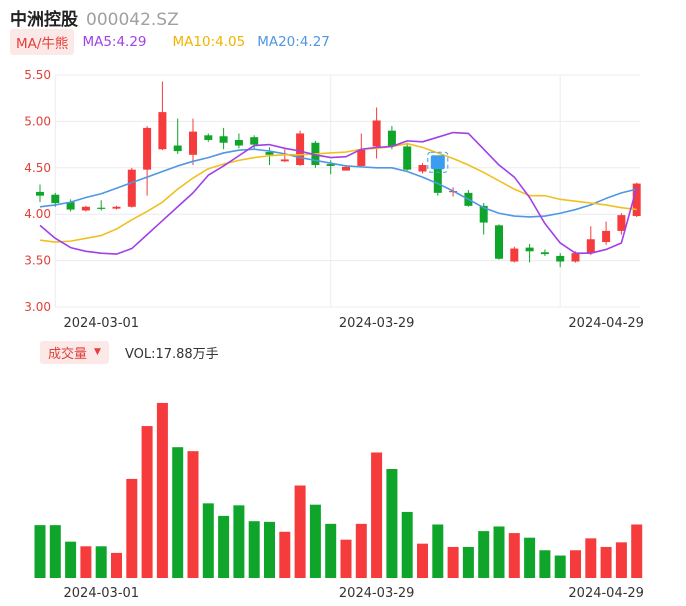  I want to click on ma-toggle-button: MA/牛熊, so click(42, 42).